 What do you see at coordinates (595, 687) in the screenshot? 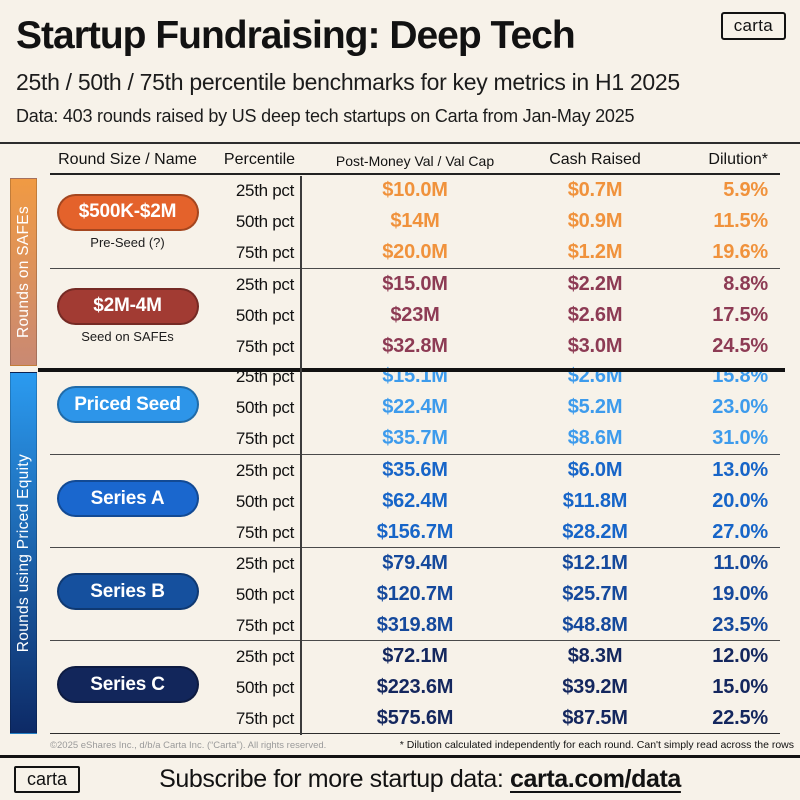
I see `cash-raised-value: $39.2M` at bounding box center [595, 687].